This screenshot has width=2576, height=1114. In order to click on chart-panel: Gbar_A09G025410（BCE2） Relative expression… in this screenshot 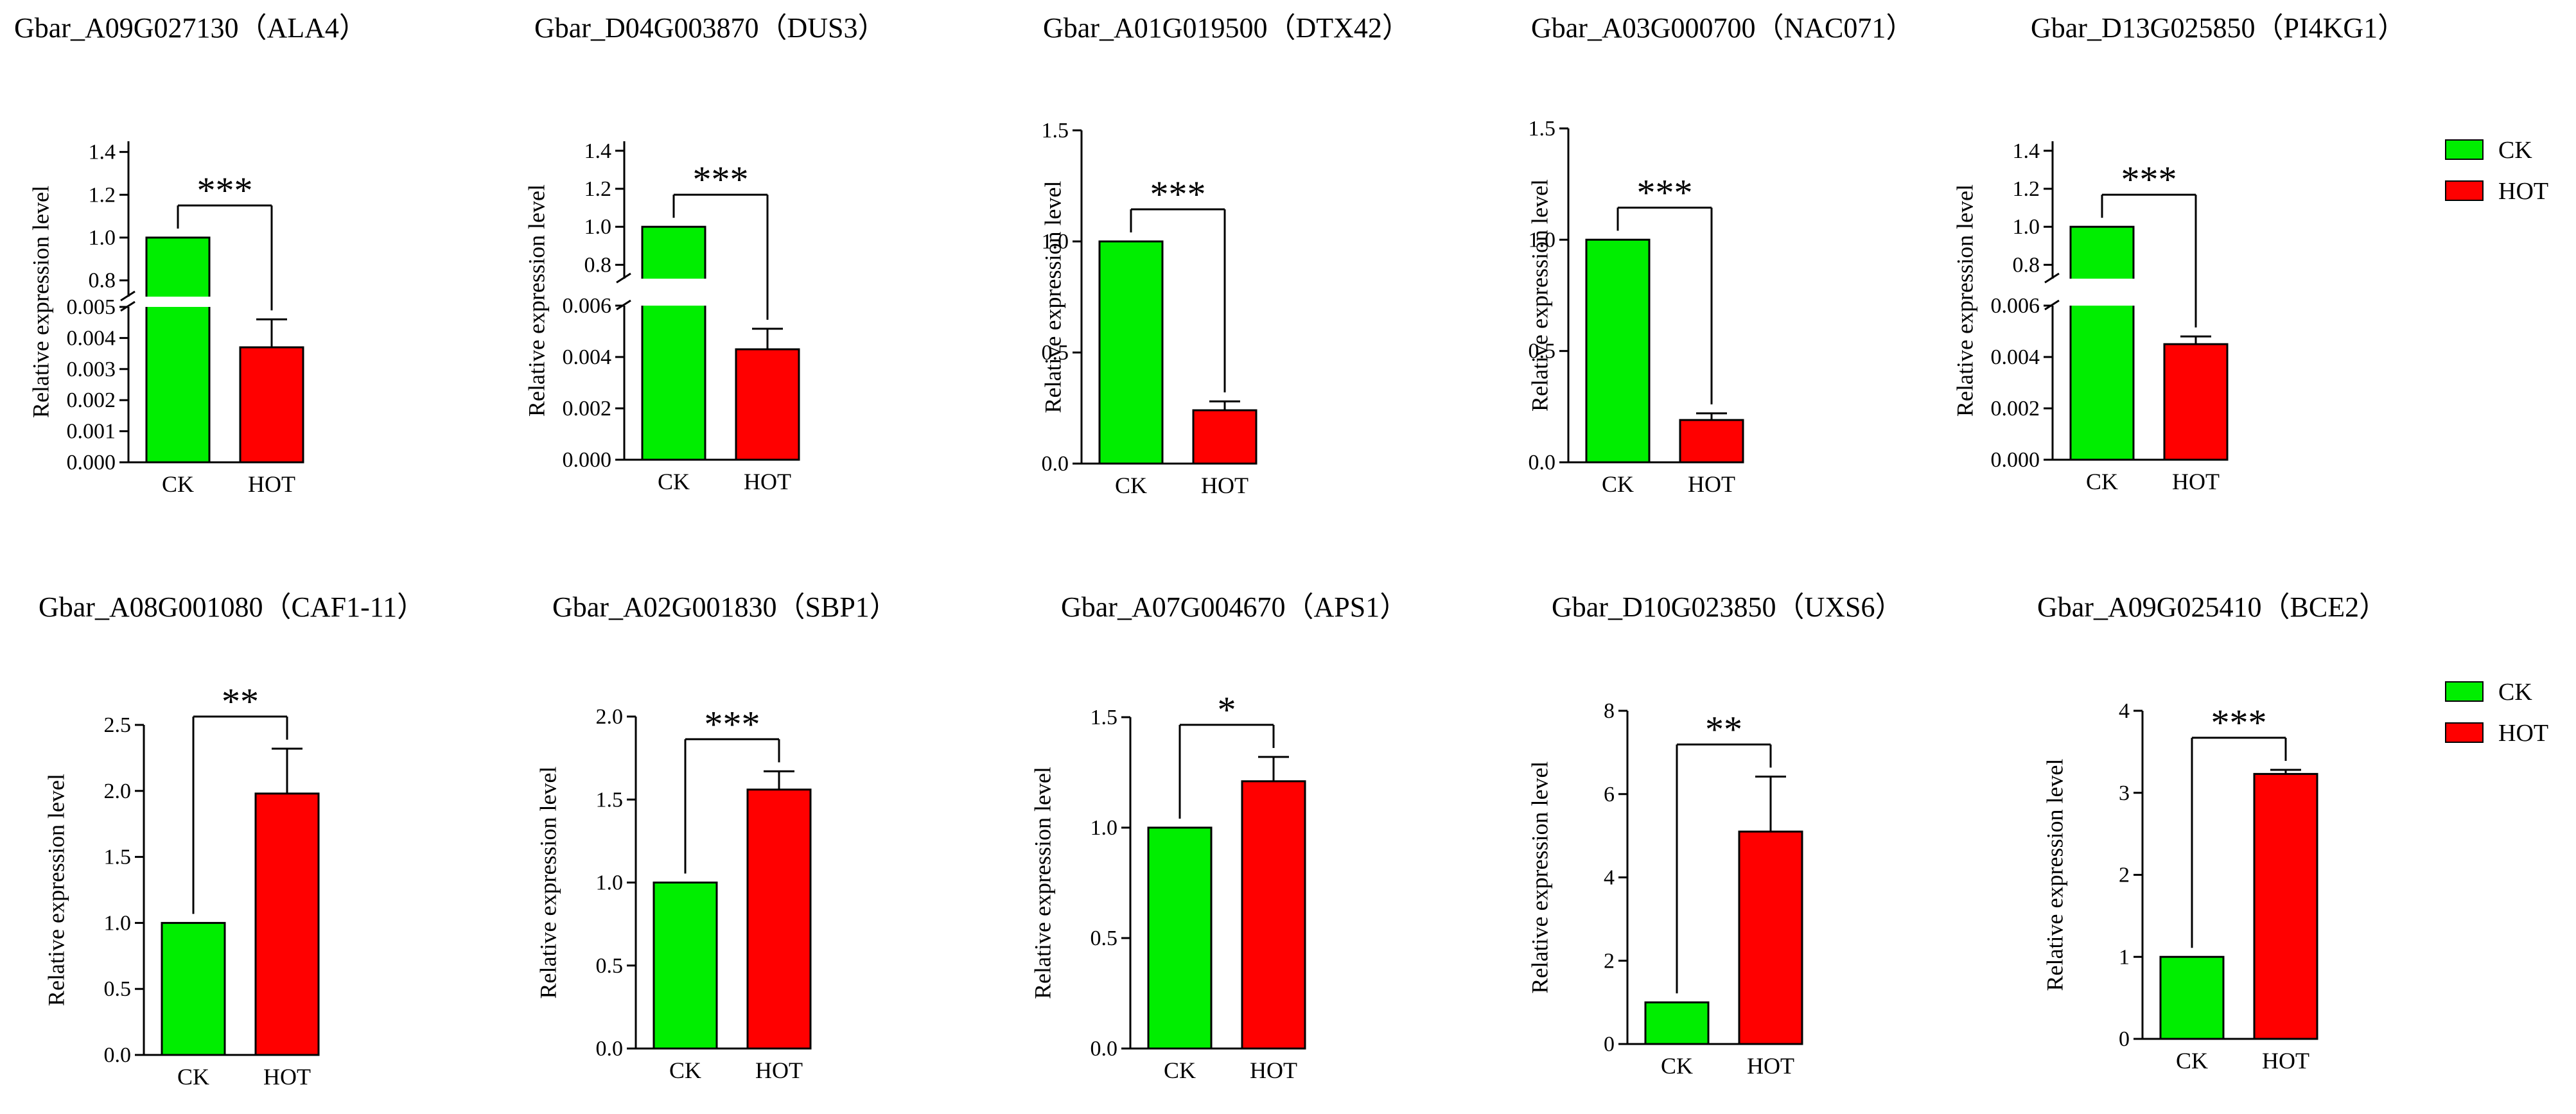, I will do `click(2212, 832)`.